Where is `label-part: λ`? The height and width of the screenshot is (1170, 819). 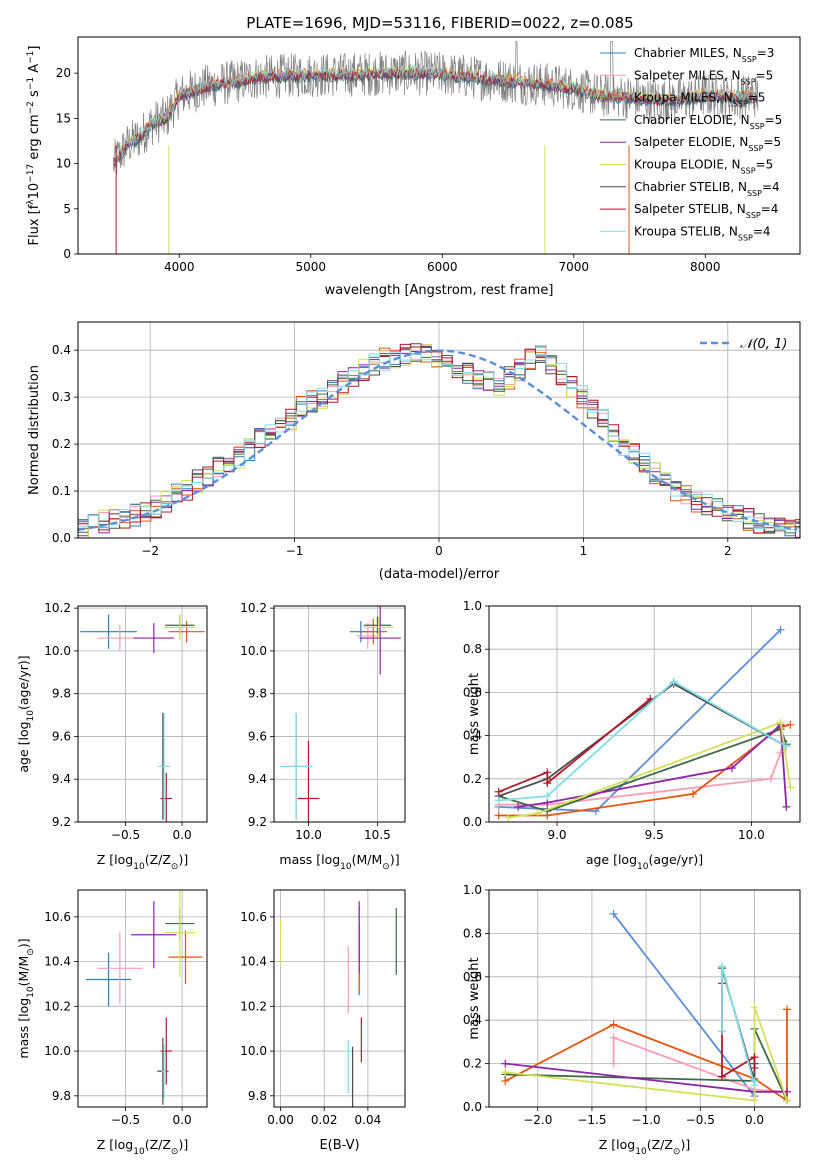
label-part: λ is located at coordinates (31, 202).